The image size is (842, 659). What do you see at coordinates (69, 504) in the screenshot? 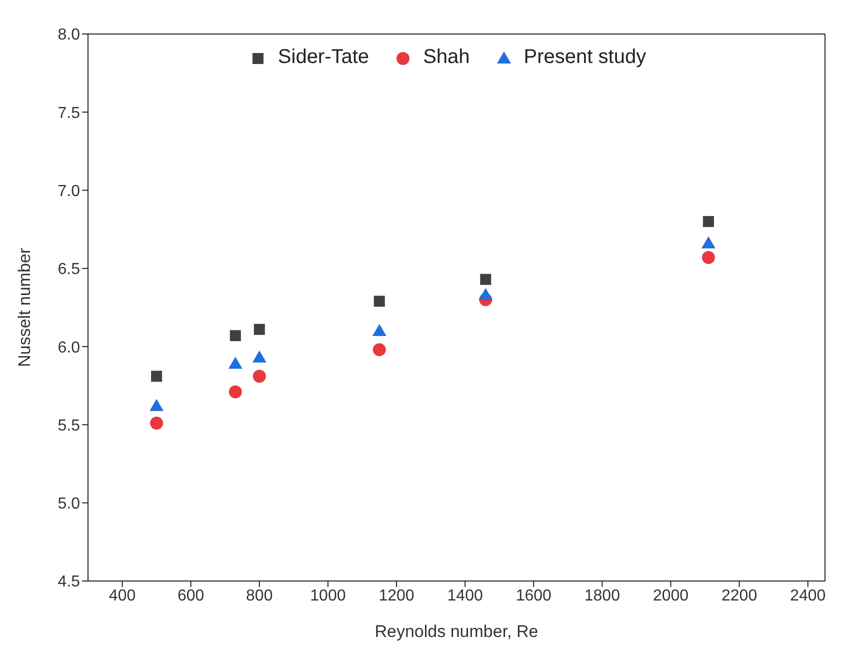
I see `y-tick-label: 5.0` at bounding box center [69, 504].